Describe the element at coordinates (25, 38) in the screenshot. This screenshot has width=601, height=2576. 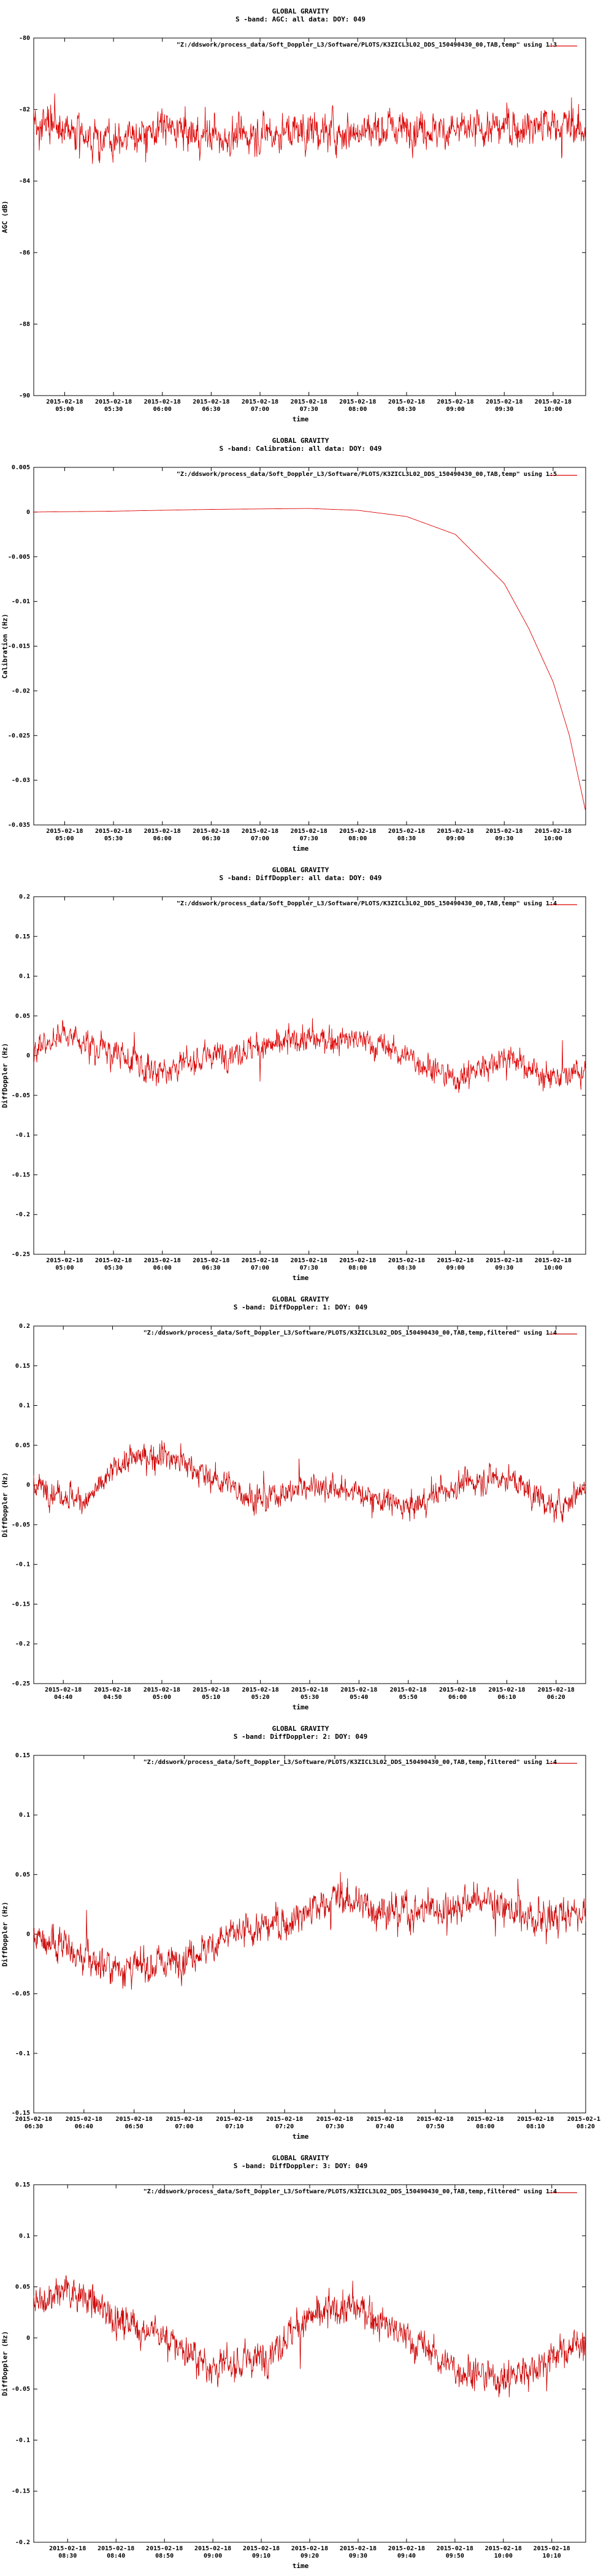
I see `y-tick-label: -80` at that location.